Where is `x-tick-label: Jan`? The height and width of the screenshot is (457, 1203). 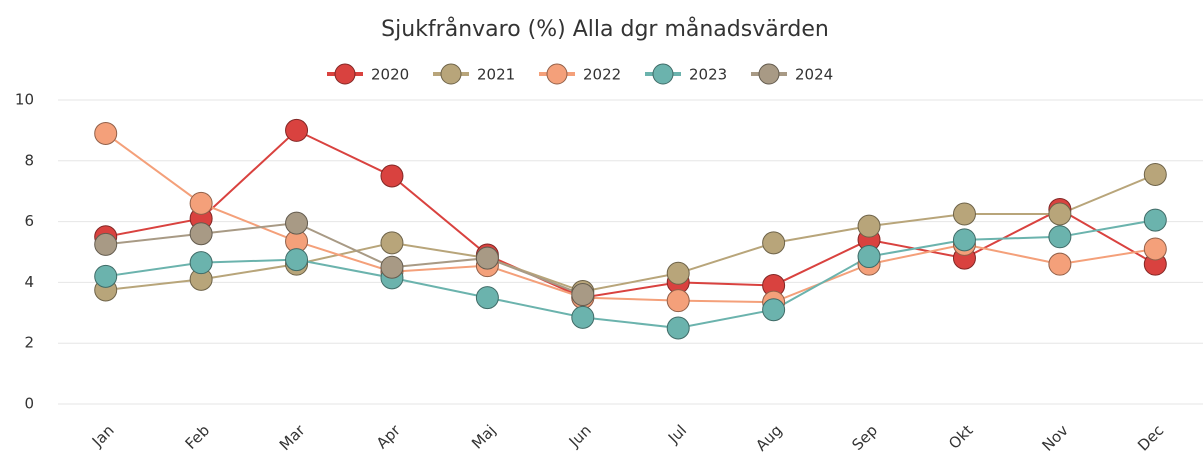 x-tick-label: Jan is located at coordinates (103, 436).